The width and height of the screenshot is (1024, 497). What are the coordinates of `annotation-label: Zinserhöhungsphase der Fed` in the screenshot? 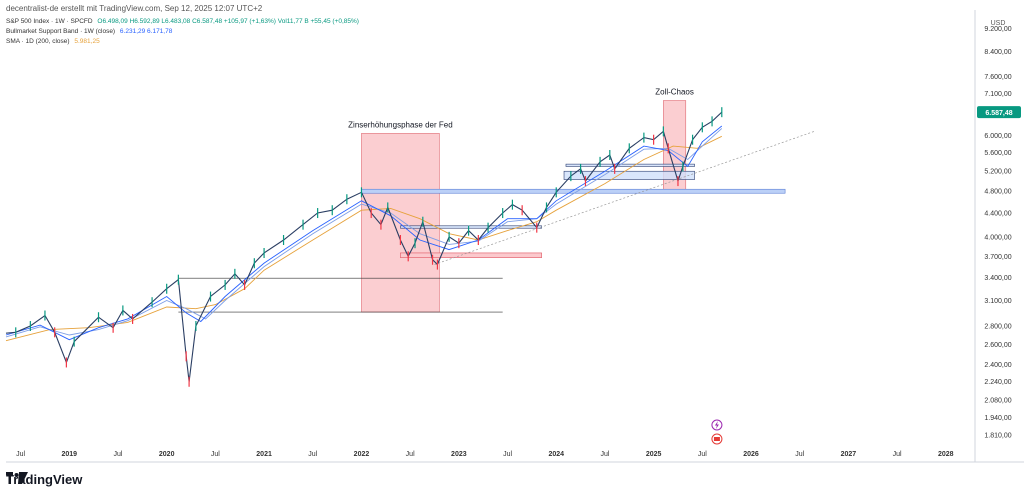 It's located at (400, 124).